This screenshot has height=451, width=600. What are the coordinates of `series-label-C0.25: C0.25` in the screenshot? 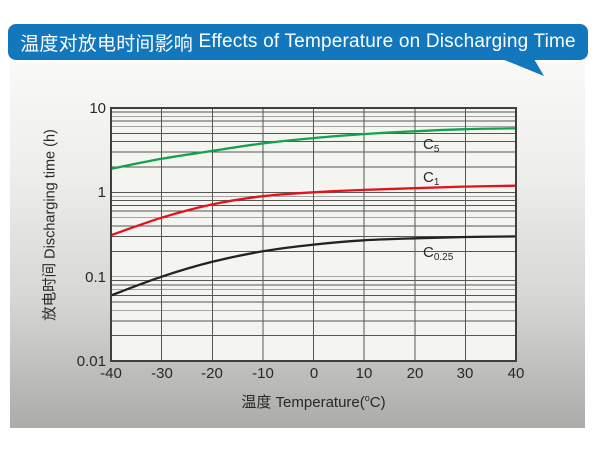 It's located at (438, 253).